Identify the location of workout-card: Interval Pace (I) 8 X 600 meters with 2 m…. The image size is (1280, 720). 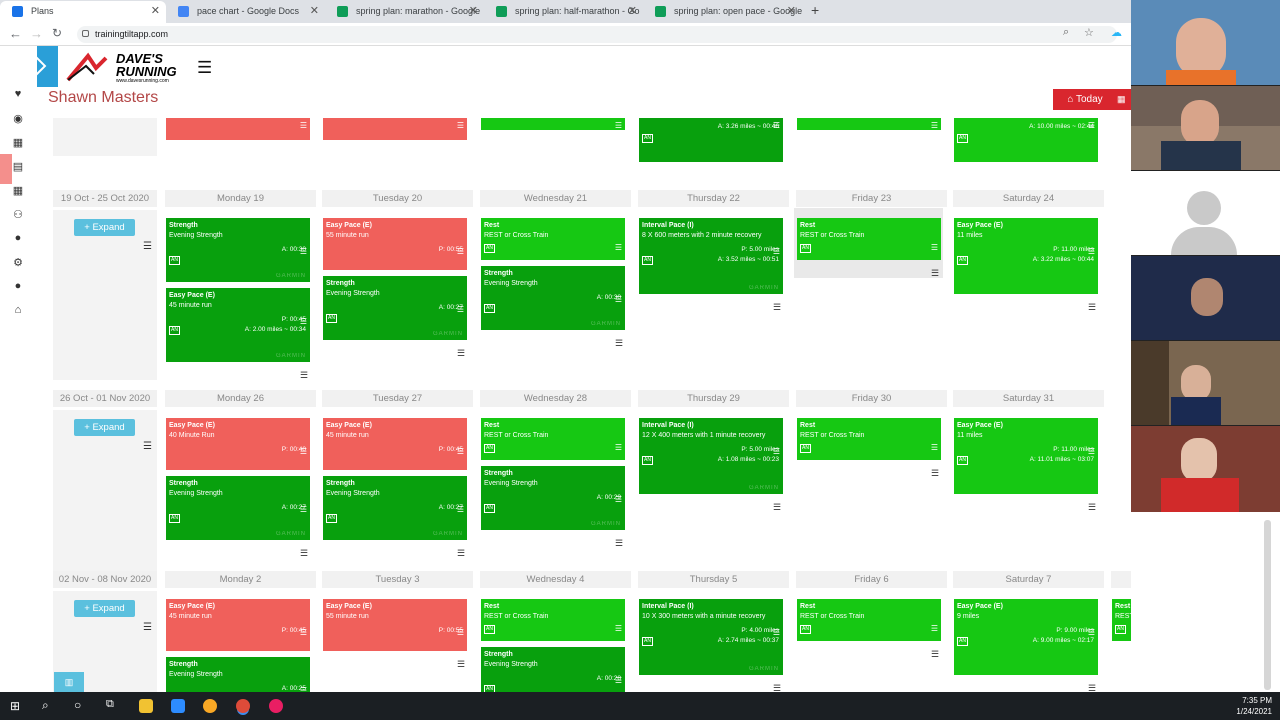
(711, 256).